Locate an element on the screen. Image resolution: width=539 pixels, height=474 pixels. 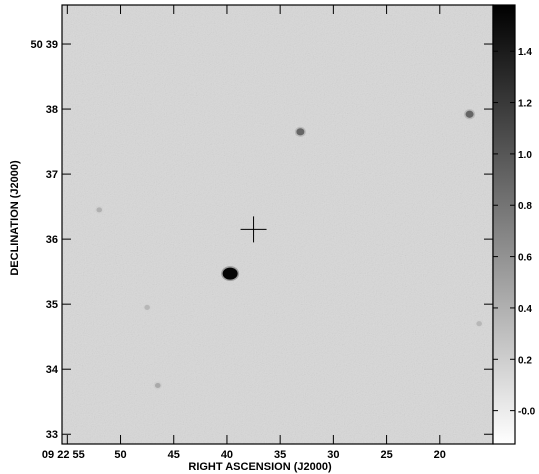
x-tick-label: 30 is located at coordinates (333, 455).